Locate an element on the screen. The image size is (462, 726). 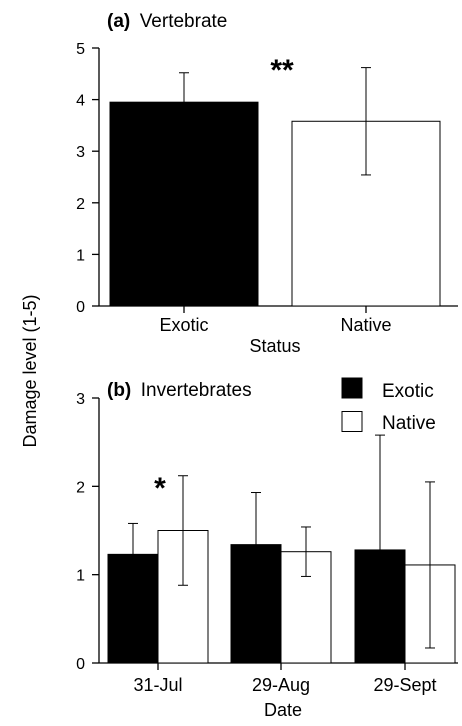
panel-a-significance: ** is located at coordinates (282, 70).